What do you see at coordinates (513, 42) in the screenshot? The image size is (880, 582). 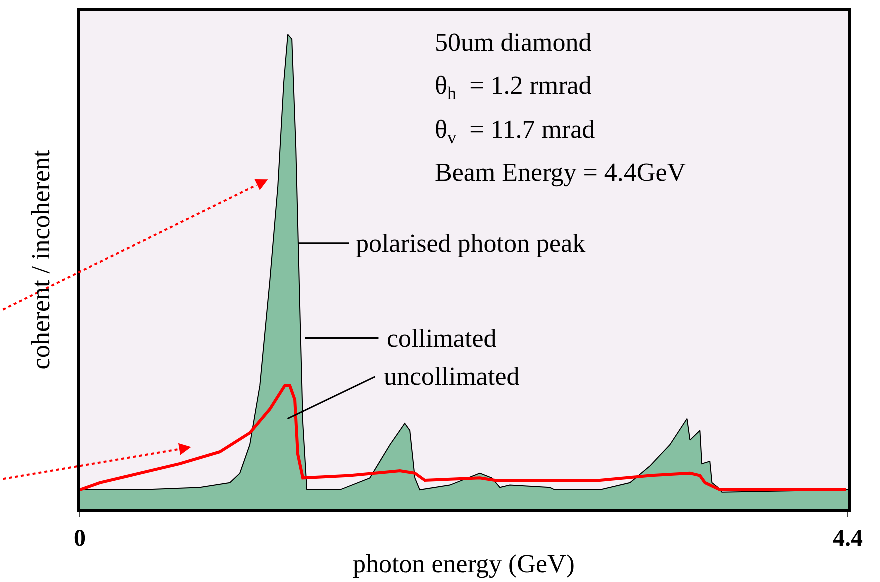 I see `annotation: 50um diamond` at bounding box center [513, 42].